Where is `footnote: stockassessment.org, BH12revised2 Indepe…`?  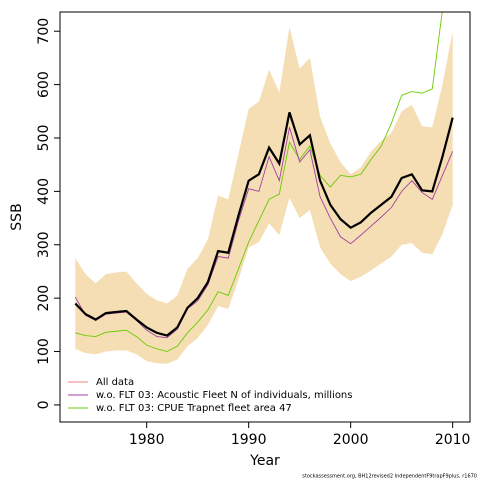
footnote: stockassessment.org, BH12revised2 Indepe… is located at coordinates (389, 477).